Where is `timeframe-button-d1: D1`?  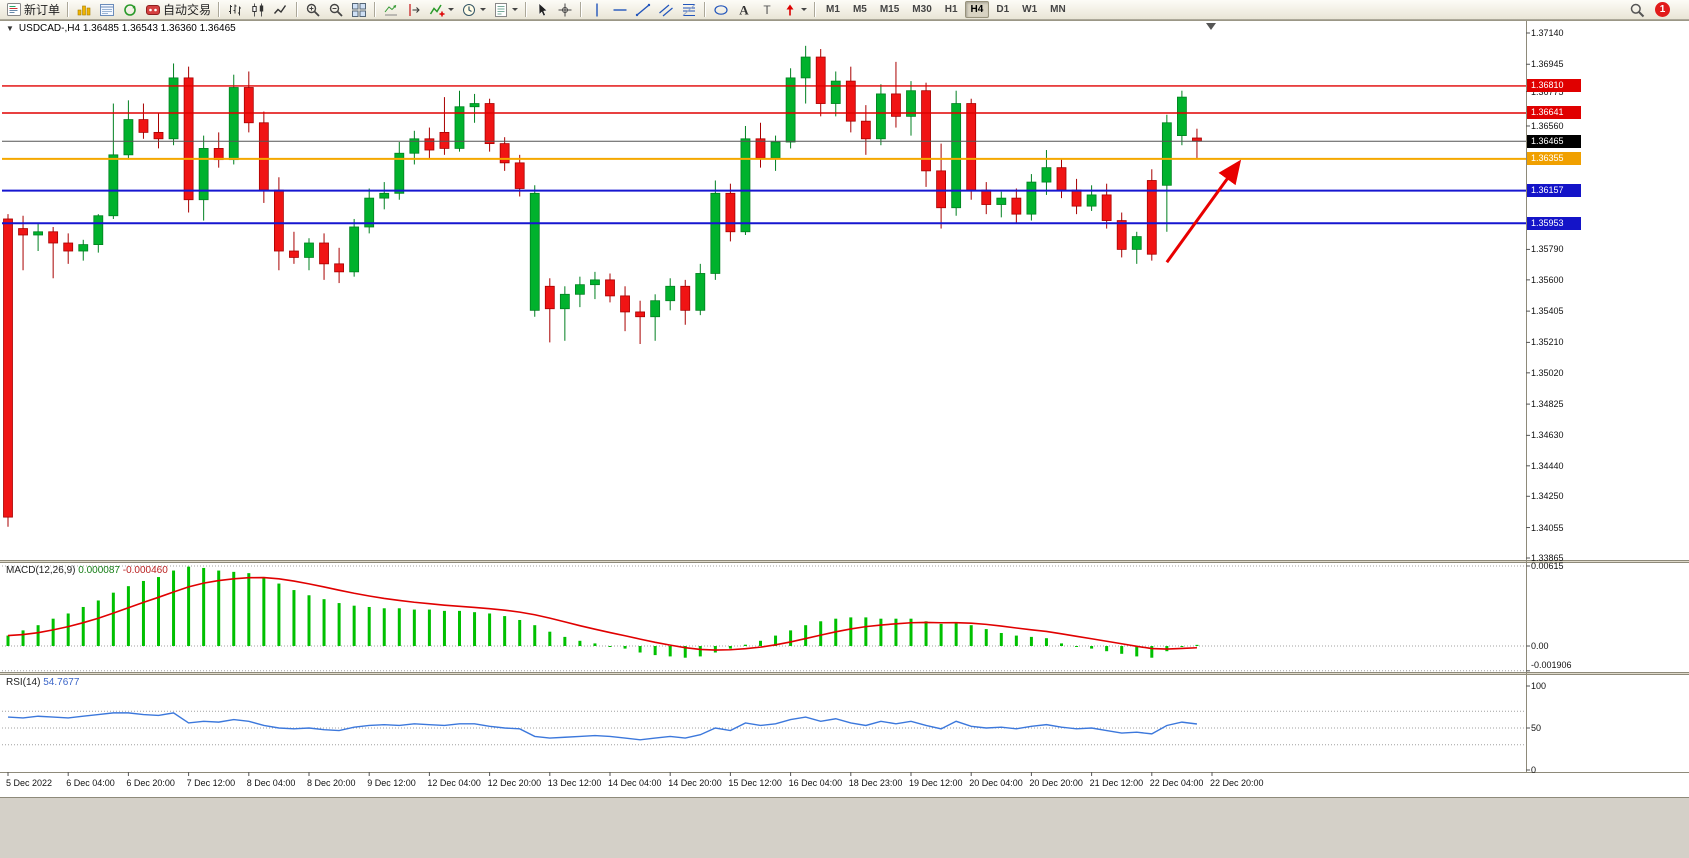
timeframe-button-d1: D1 is located at coordinates (1003, 9).